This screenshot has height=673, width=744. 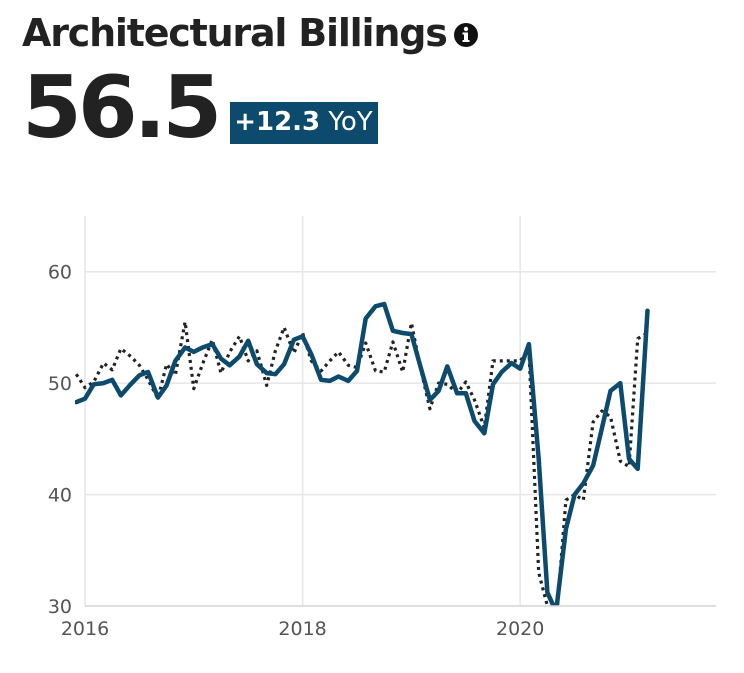 I want to click on x-tick-label: 2020, so click(x=520, y=629).